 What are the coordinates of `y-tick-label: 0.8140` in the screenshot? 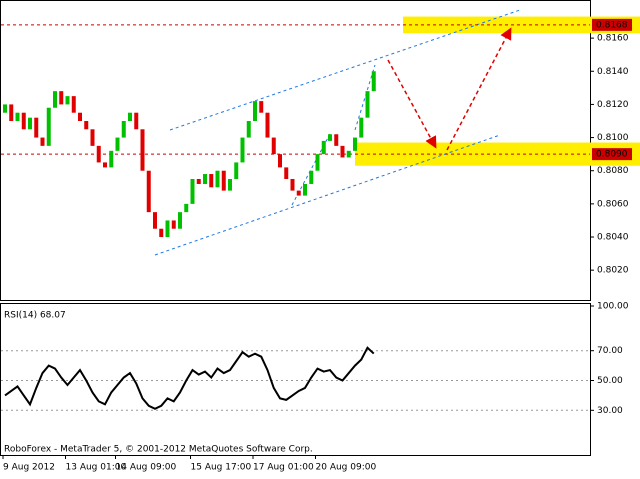 It's located at (613, 72).